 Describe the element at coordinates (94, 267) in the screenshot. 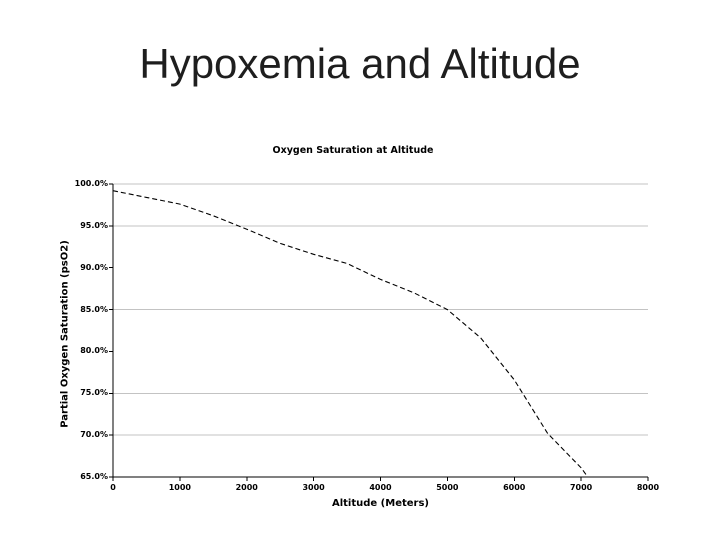

I see `y-tick-label: 90.0%` at that location.